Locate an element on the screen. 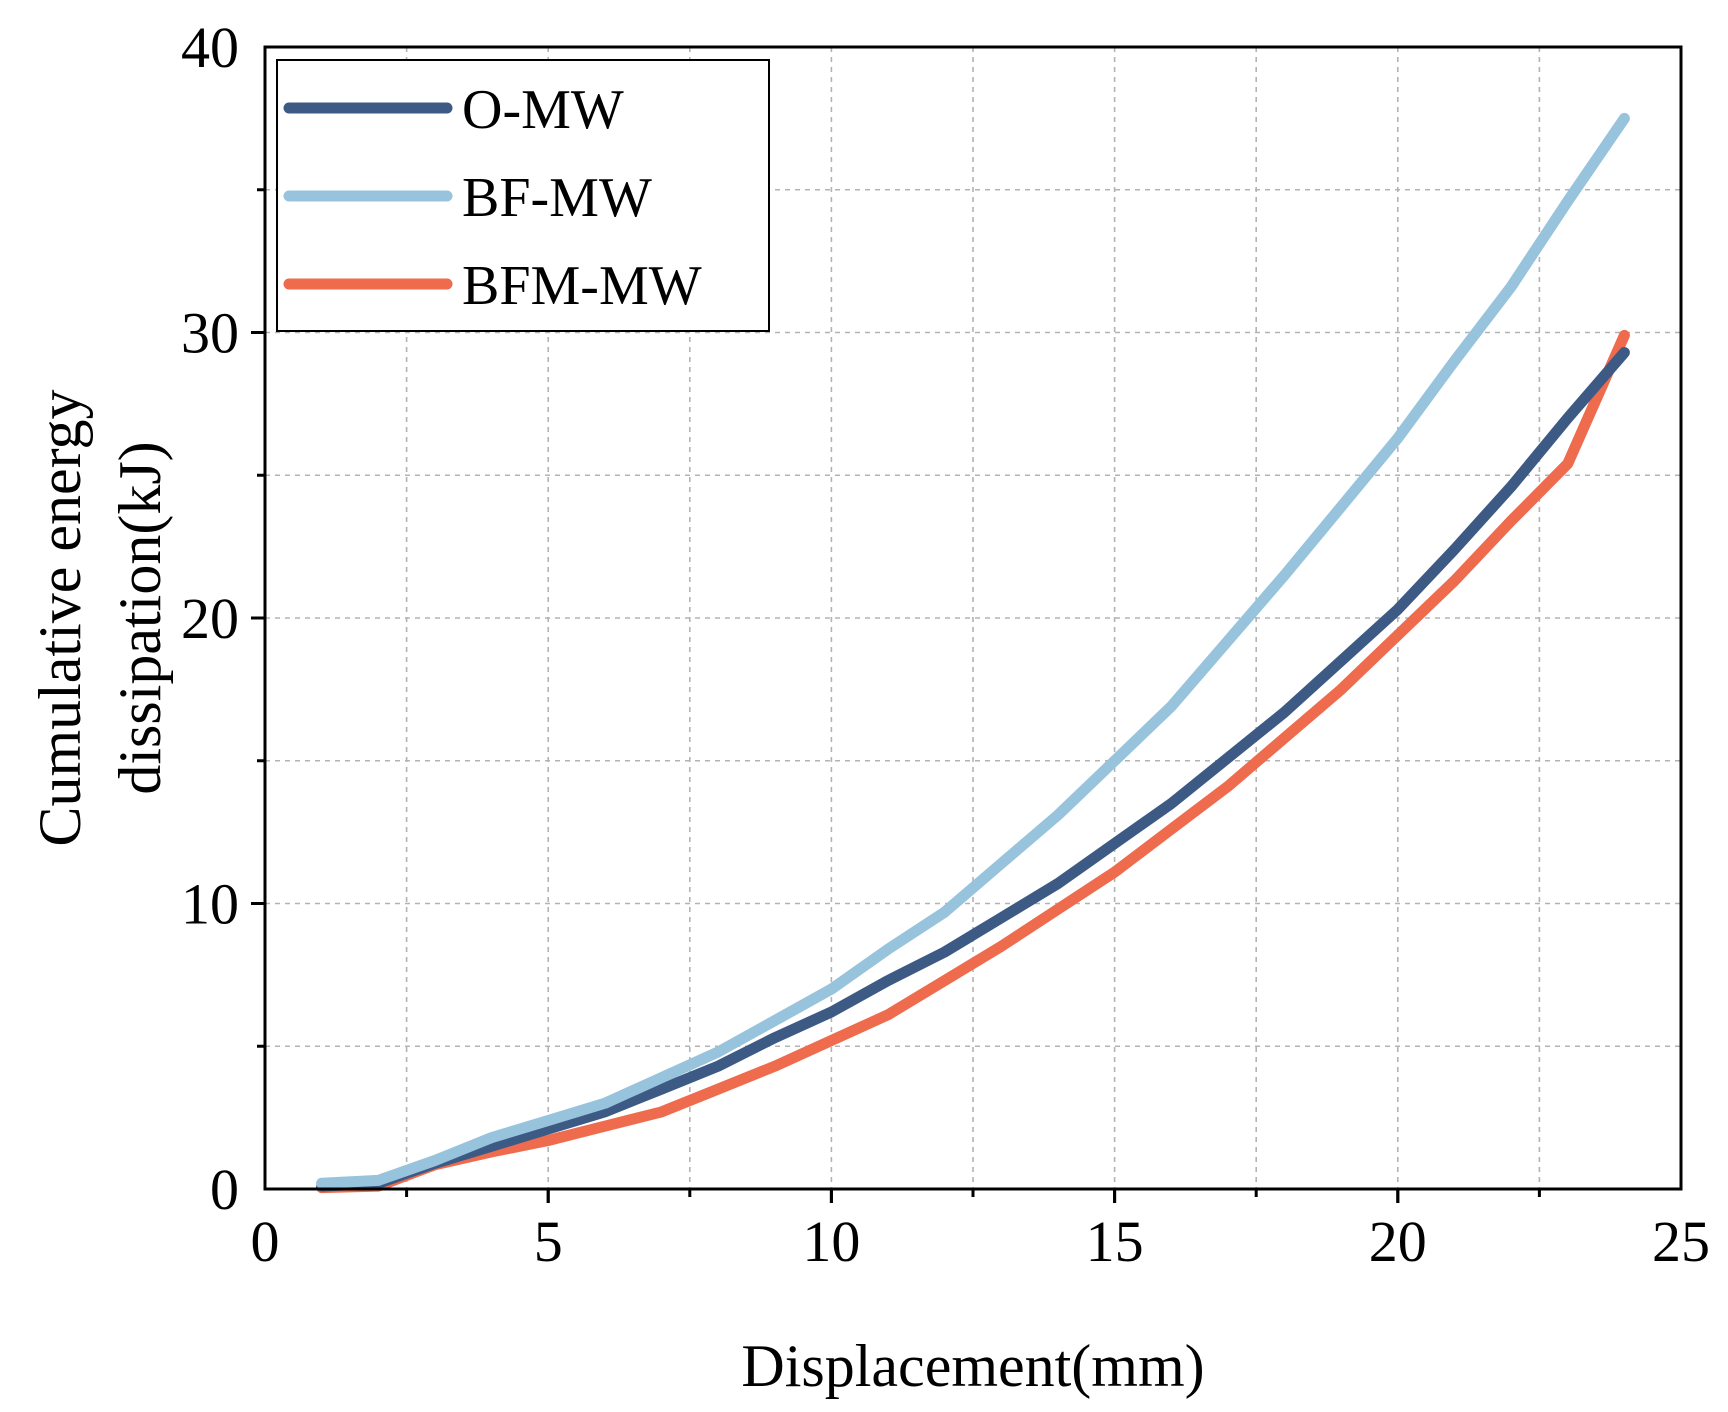 Image resolution: width=1728 pixels, height=1412 pixels. y-axis-title-line-2: dissipation(kJ) is located at coordinates (140, 617).